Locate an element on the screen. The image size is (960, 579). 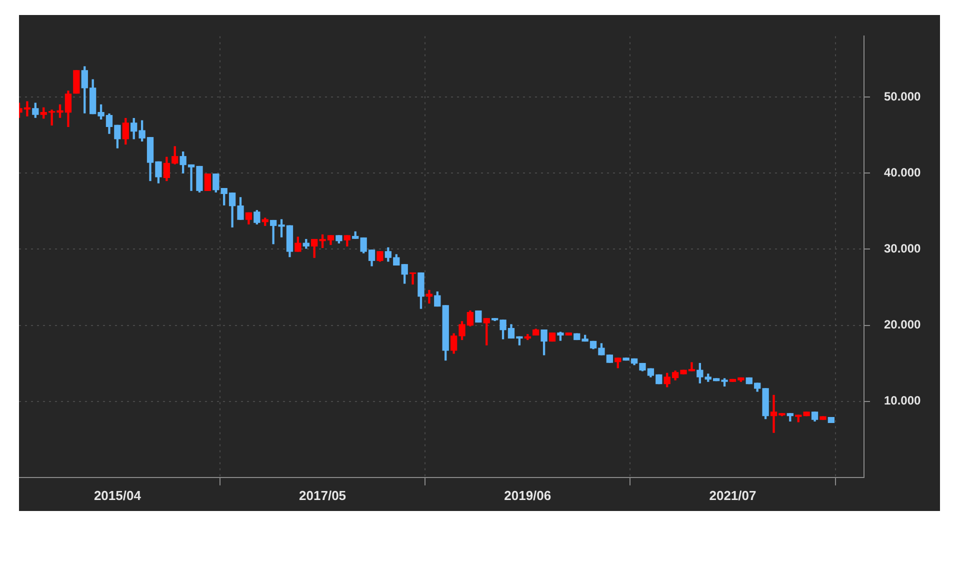
x-tick-label: 2017/05 is located at coordinates (322, 495).